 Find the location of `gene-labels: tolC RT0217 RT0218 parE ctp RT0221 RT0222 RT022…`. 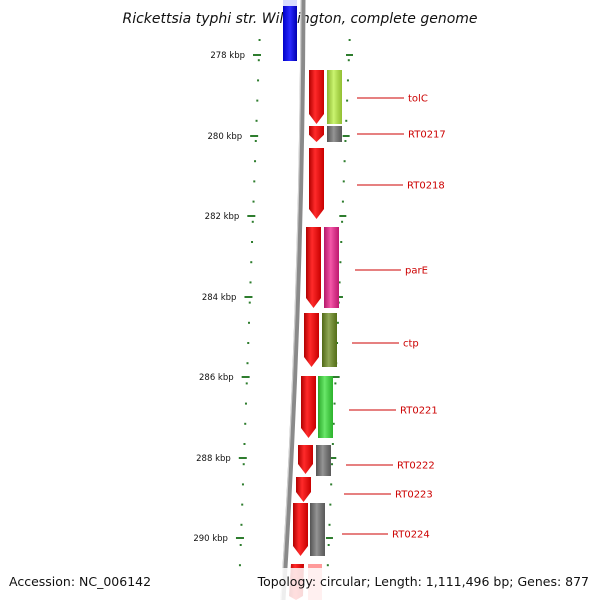

gene-labels: tolC RT0217 RT0218 parE ctp RT0221 RT0222 RT022… is located at coordinates (394, 317).